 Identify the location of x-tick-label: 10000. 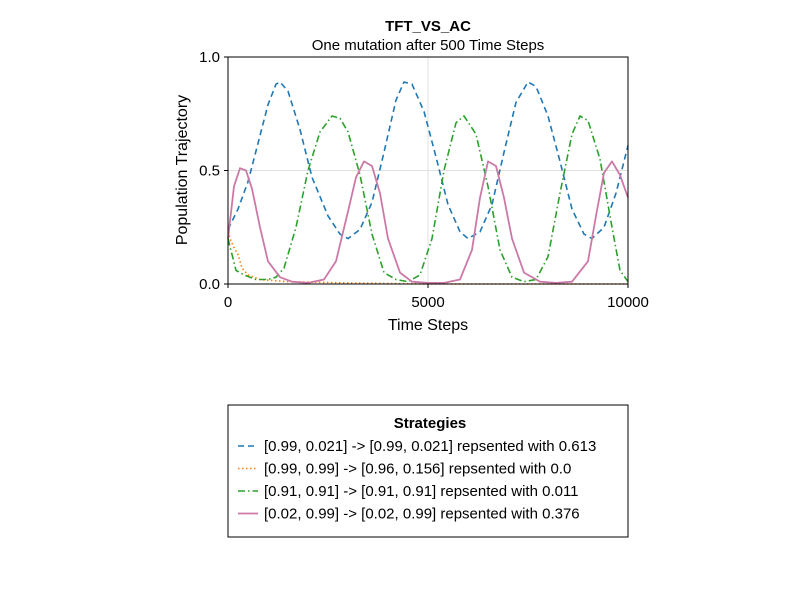
(628, 302).